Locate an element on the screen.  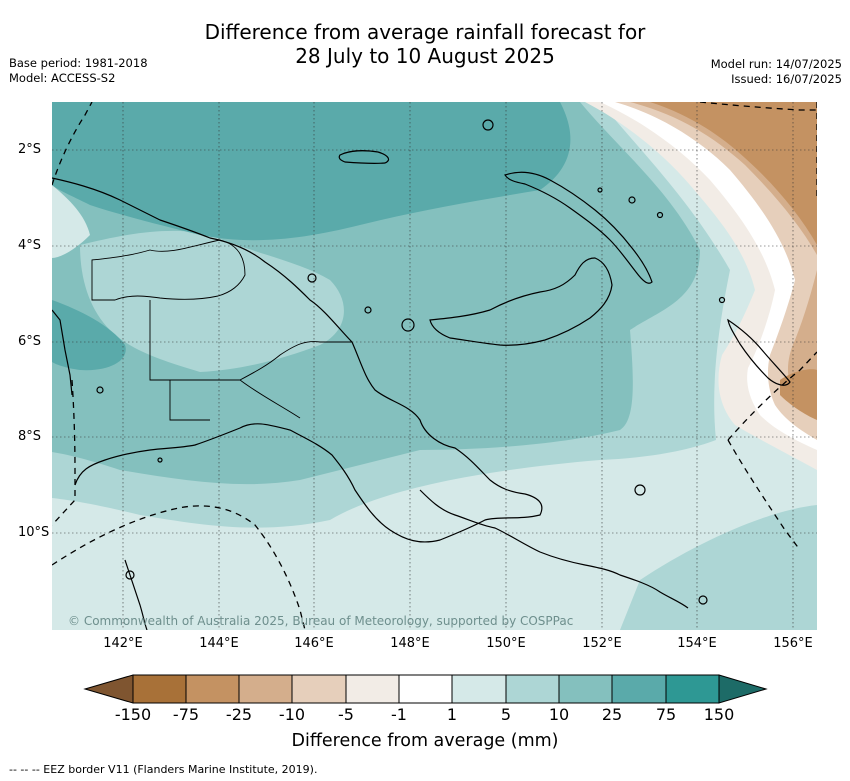
band-5-10-east is located at coordinates (718, 567).